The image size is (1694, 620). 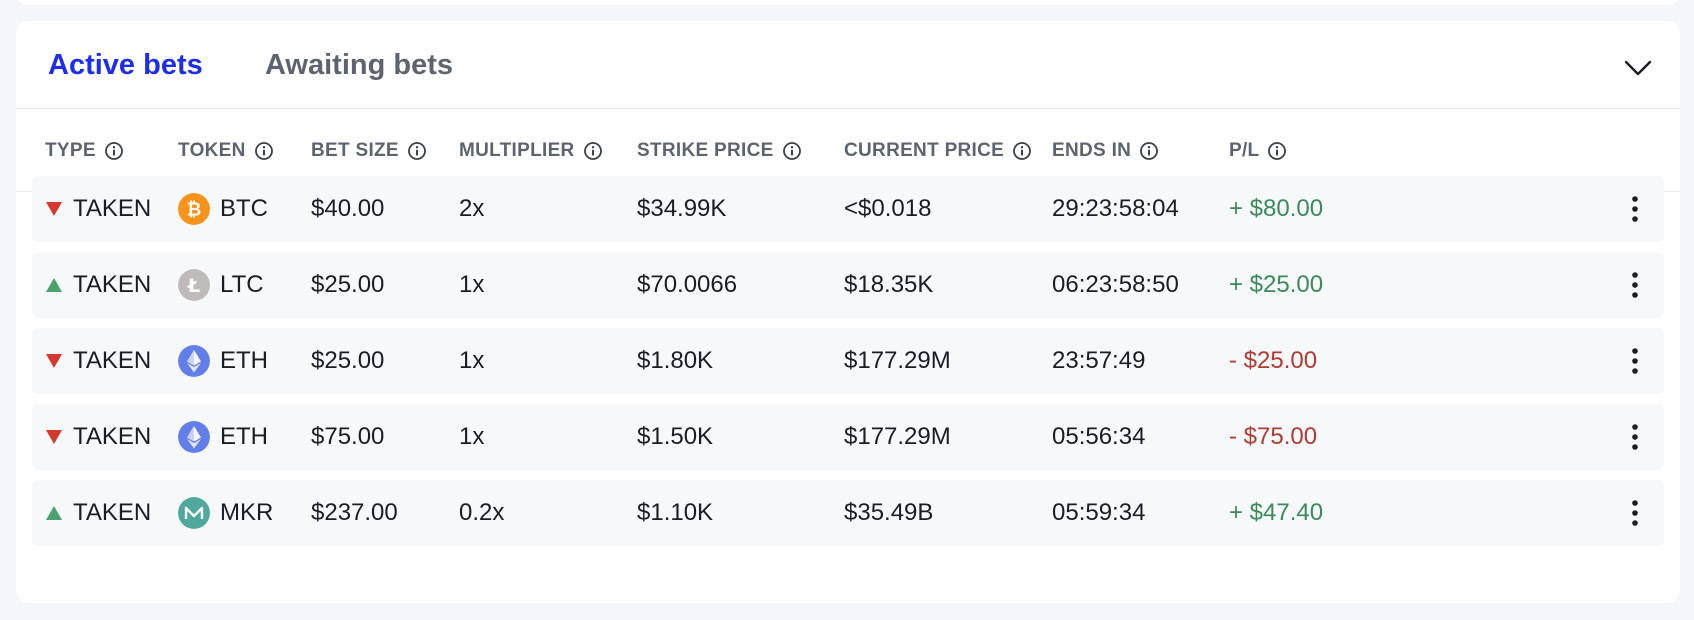 I want to click on chevron-down-icon, so click(x=1638, y=68).